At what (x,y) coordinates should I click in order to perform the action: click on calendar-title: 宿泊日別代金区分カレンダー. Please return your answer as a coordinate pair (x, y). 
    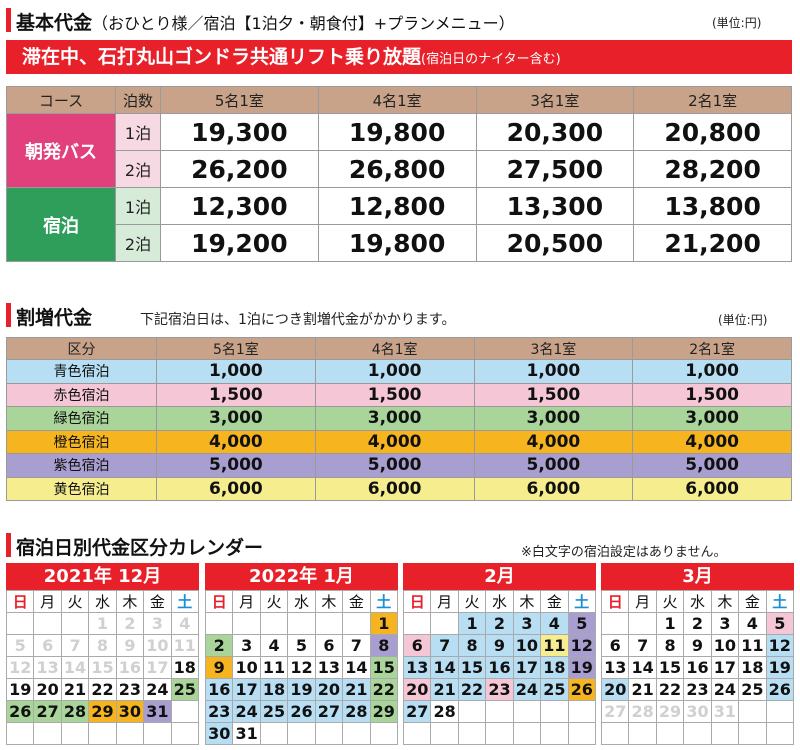
    Looking at the image, I should click on (140, 548).